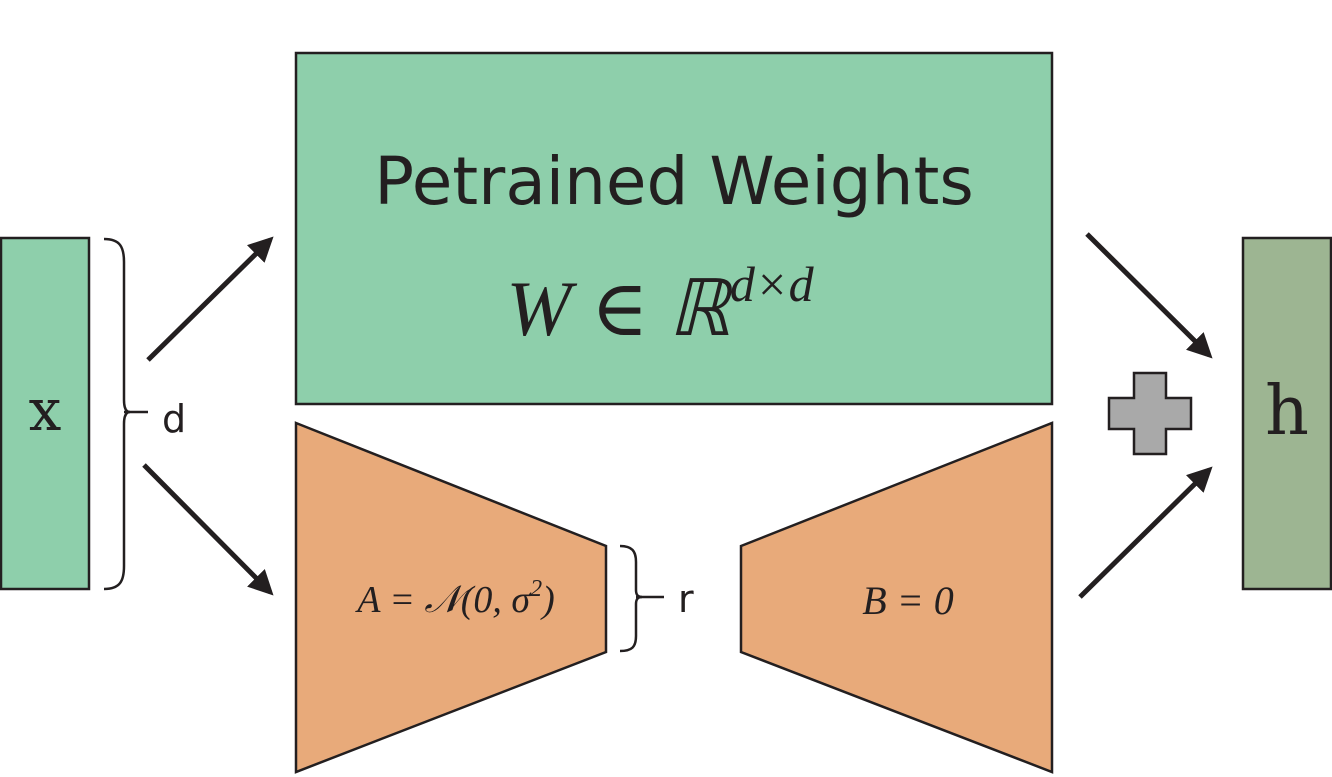 The height and width of the screenshot is (777, 1332). What do you see at coordinates (673, 181) in the screenshot?
I see `pretrained-weights-title: Petrained Weights` at bounding box center [673, 181].